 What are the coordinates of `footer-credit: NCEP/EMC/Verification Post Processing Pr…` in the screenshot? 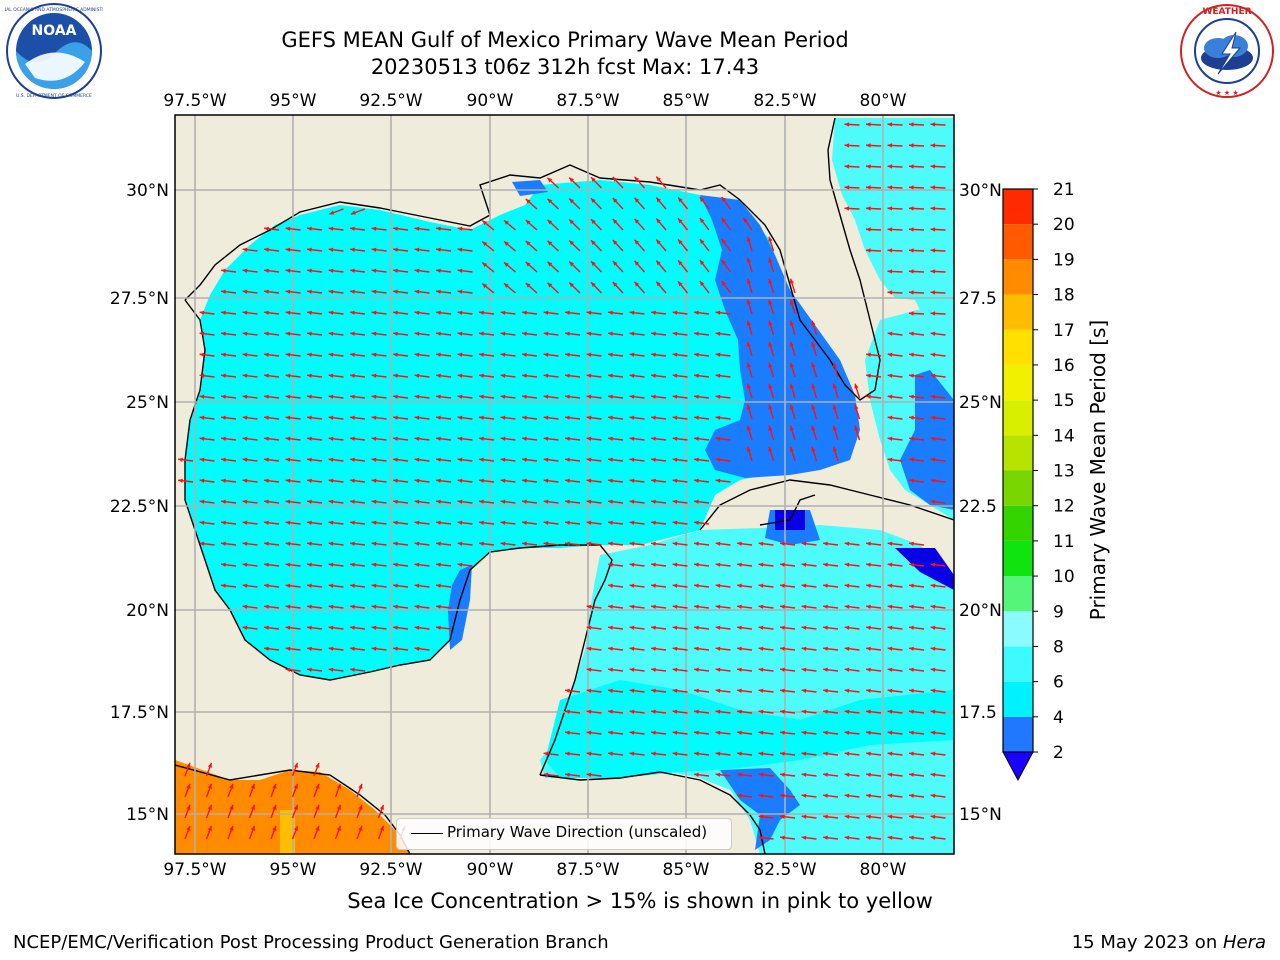 It's located at (311, 942).